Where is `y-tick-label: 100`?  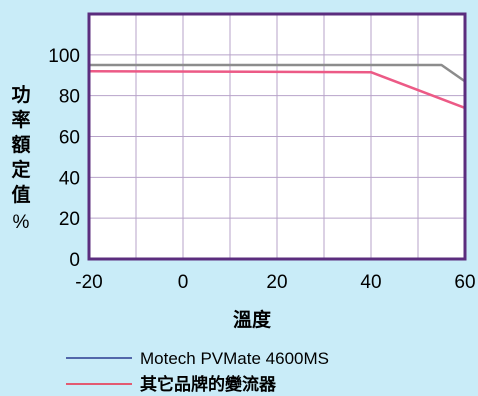 y-tick-label: 100 is located at coordinates (64, 56).